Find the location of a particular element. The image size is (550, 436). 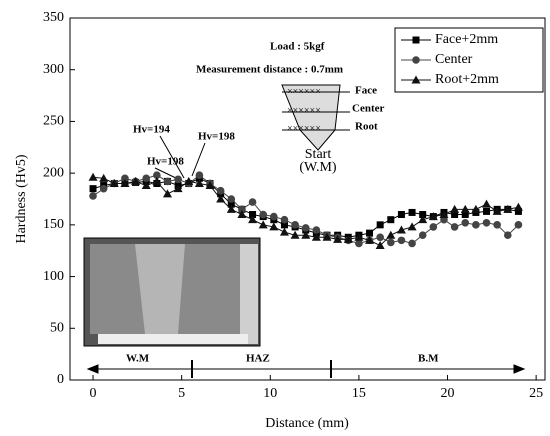

zone-label: W.M is located at coordinates (138, 359).